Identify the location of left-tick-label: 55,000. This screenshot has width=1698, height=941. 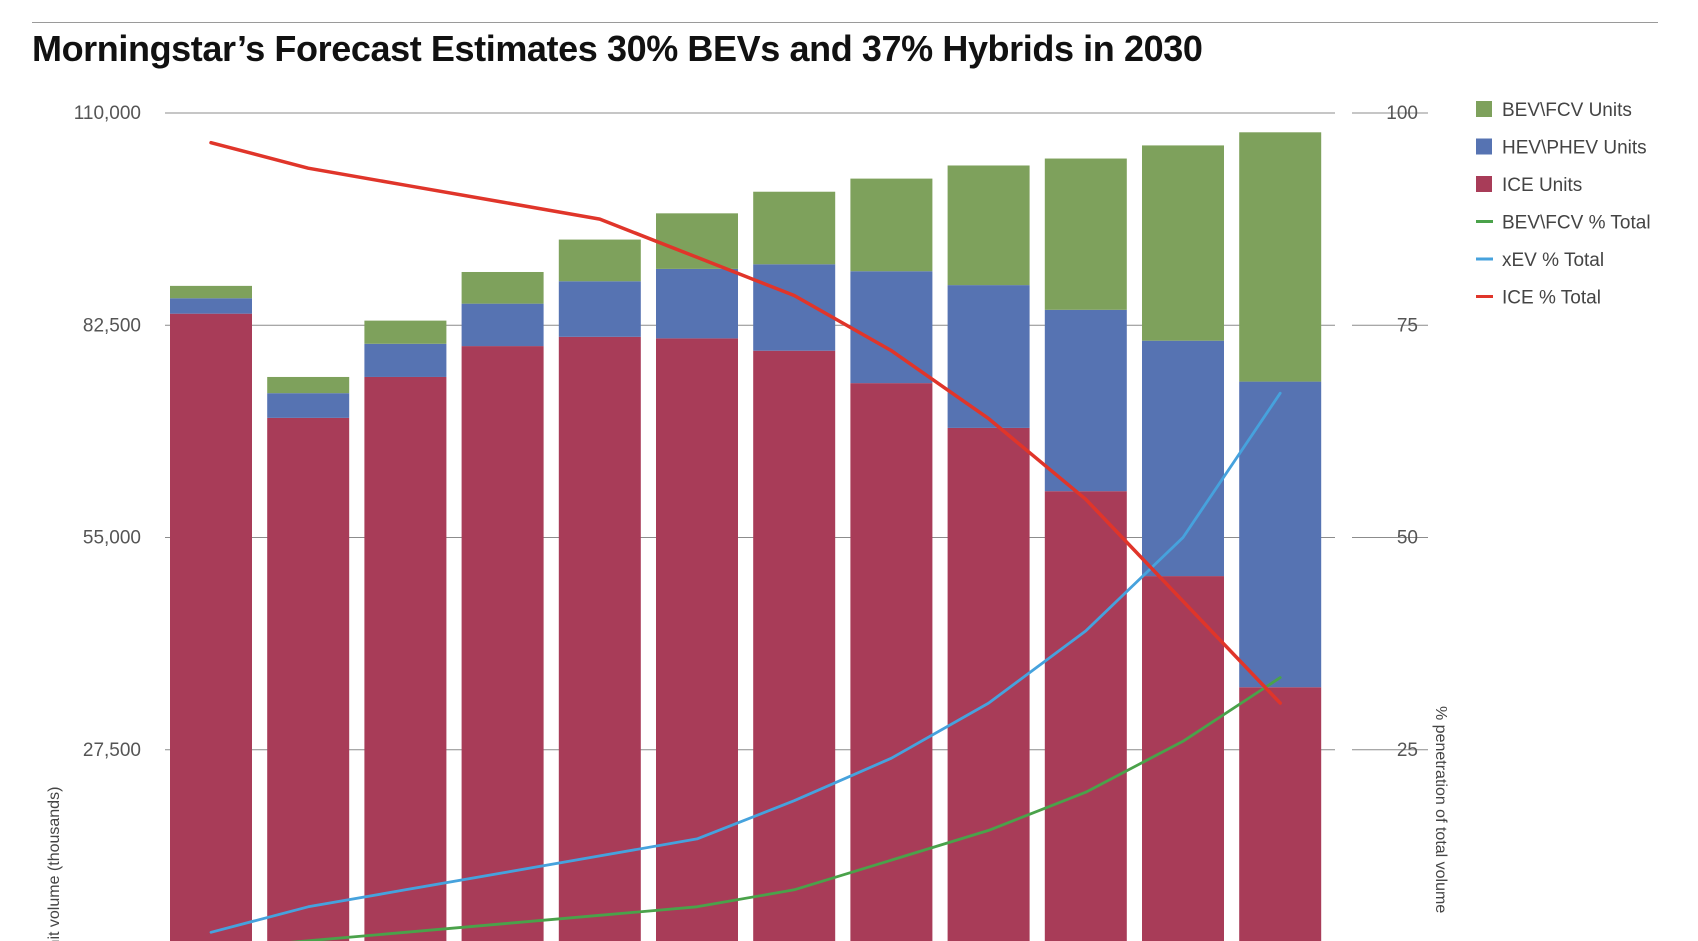
(112, 538).